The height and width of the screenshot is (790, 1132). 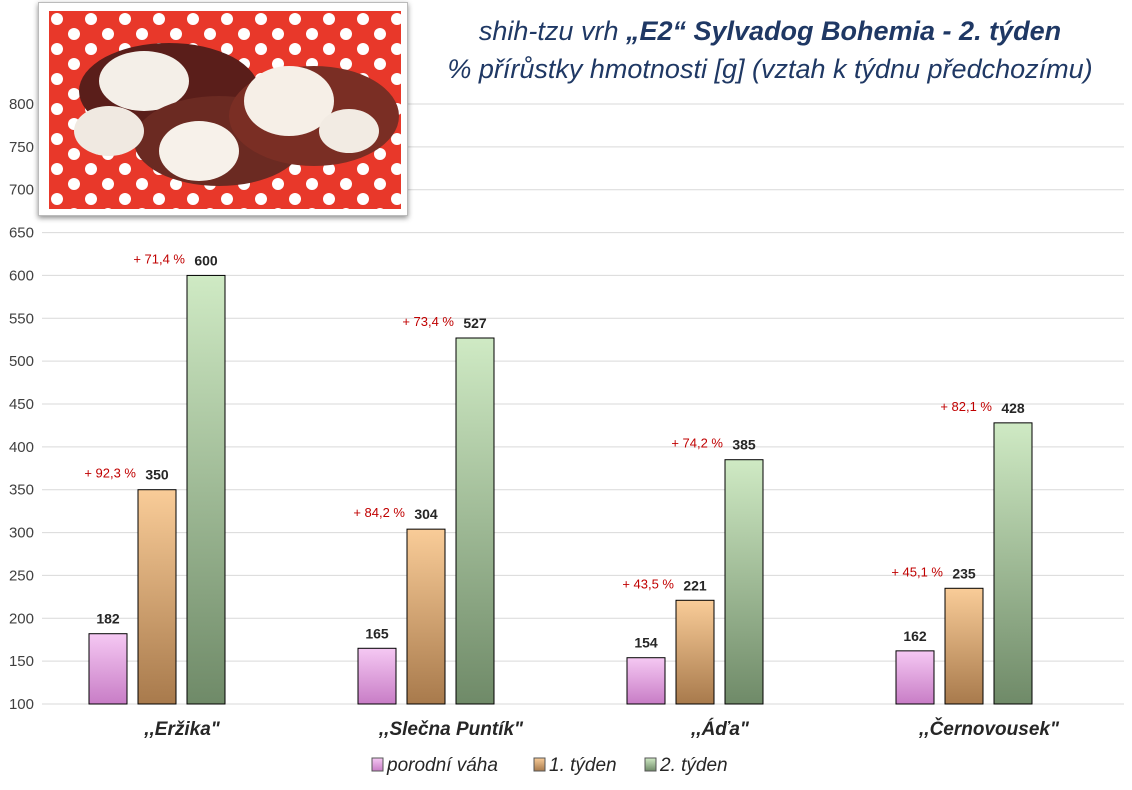 I want to click on y-tick-label: 700, so click(x=21, y=190).